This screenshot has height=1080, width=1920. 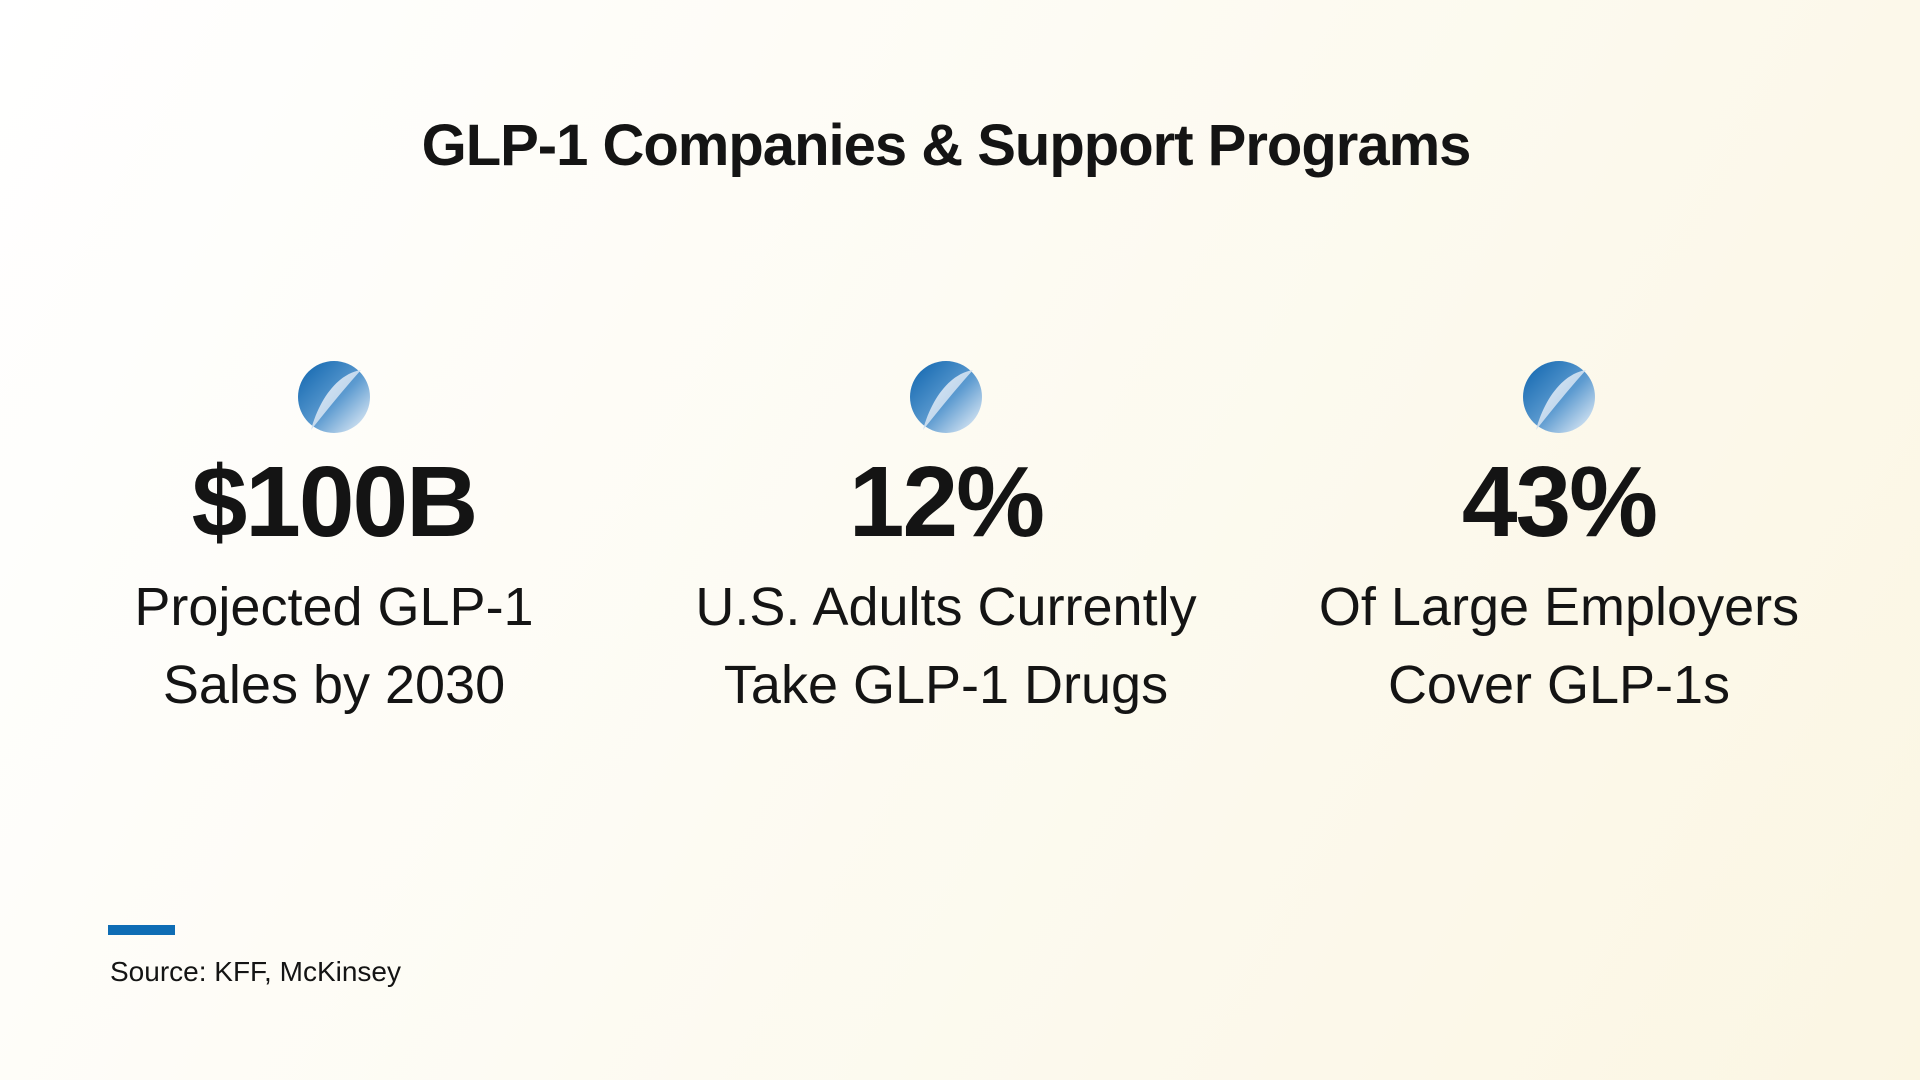 I want to click on stat-value: 12%, so click(x=946, y=502).